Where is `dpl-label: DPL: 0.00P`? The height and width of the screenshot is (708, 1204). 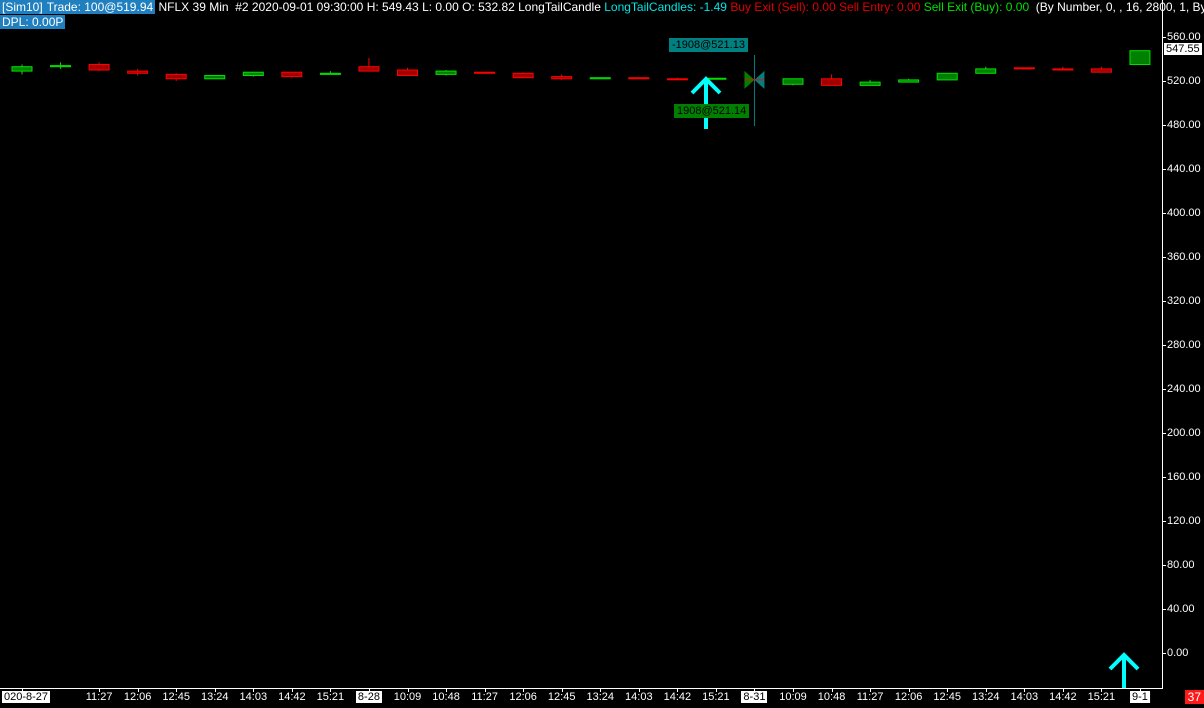
dpl-label: DPL: 0.00P is located at coordinates (33, 22).